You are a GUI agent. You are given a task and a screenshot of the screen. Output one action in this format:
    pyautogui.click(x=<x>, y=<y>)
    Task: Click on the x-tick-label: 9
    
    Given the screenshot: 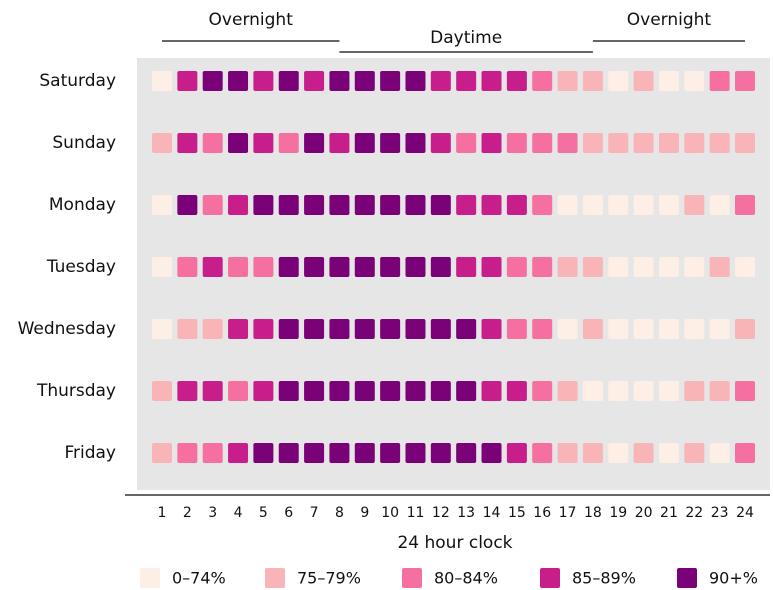 What is the action you would take?
    pyautogui.click(x=364, y=513)
    